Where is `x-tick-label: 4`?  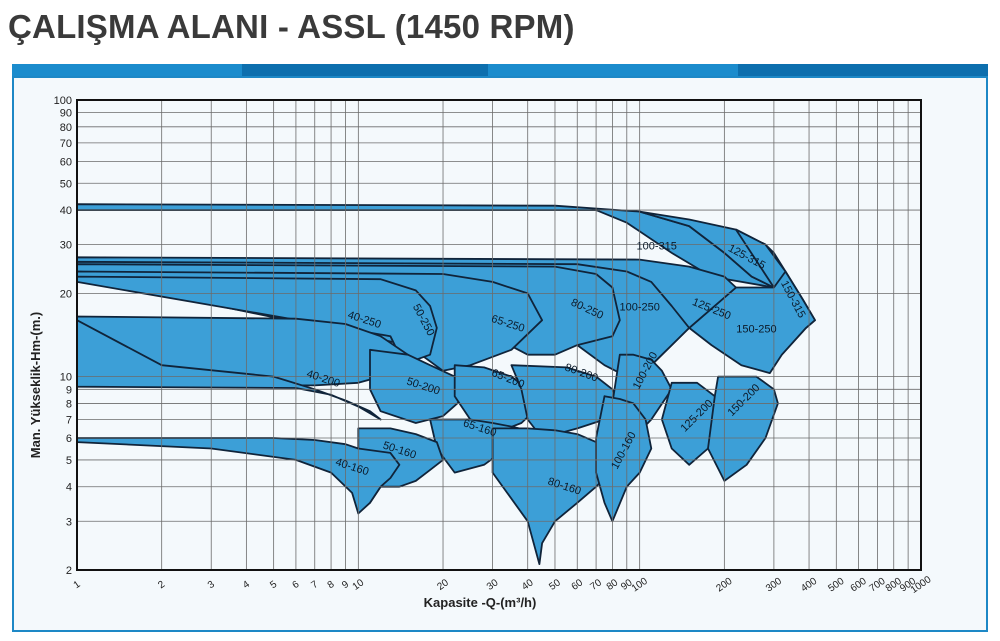
x-tick-label: 4 is located at coordinates (246, 585).